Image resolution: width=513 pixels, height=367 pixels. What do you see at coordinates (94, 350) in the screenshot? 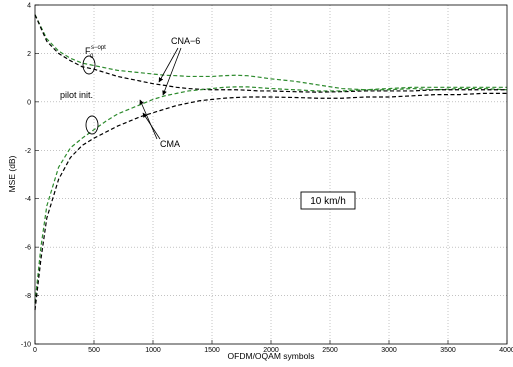
I see `x-tick-label: 500` at bounding box center [94, 350].